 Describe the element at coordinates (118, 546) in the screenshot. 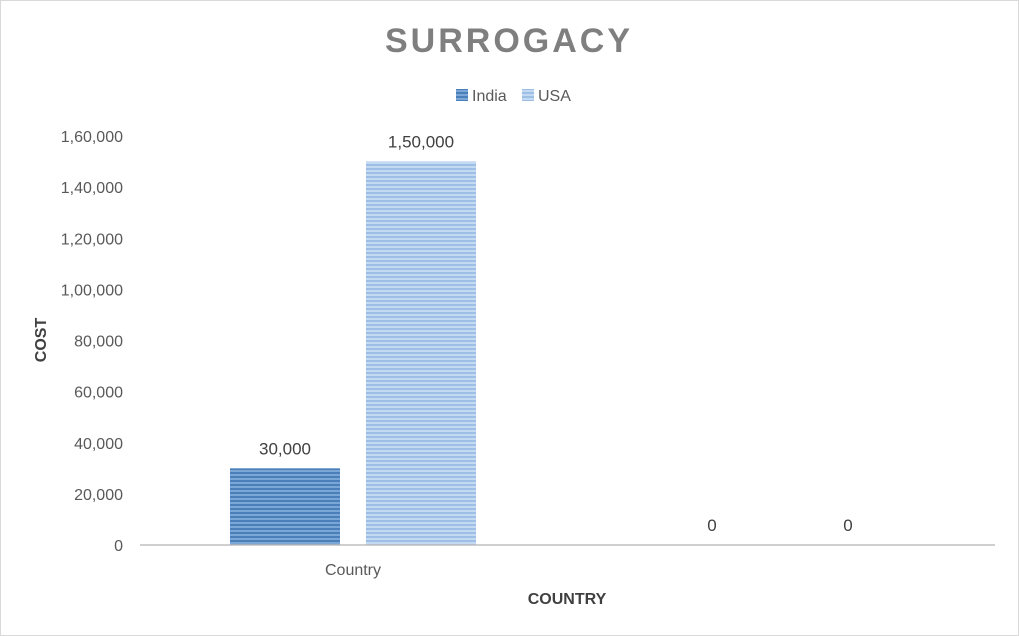

I see `y-tick-label: 0` at that location.